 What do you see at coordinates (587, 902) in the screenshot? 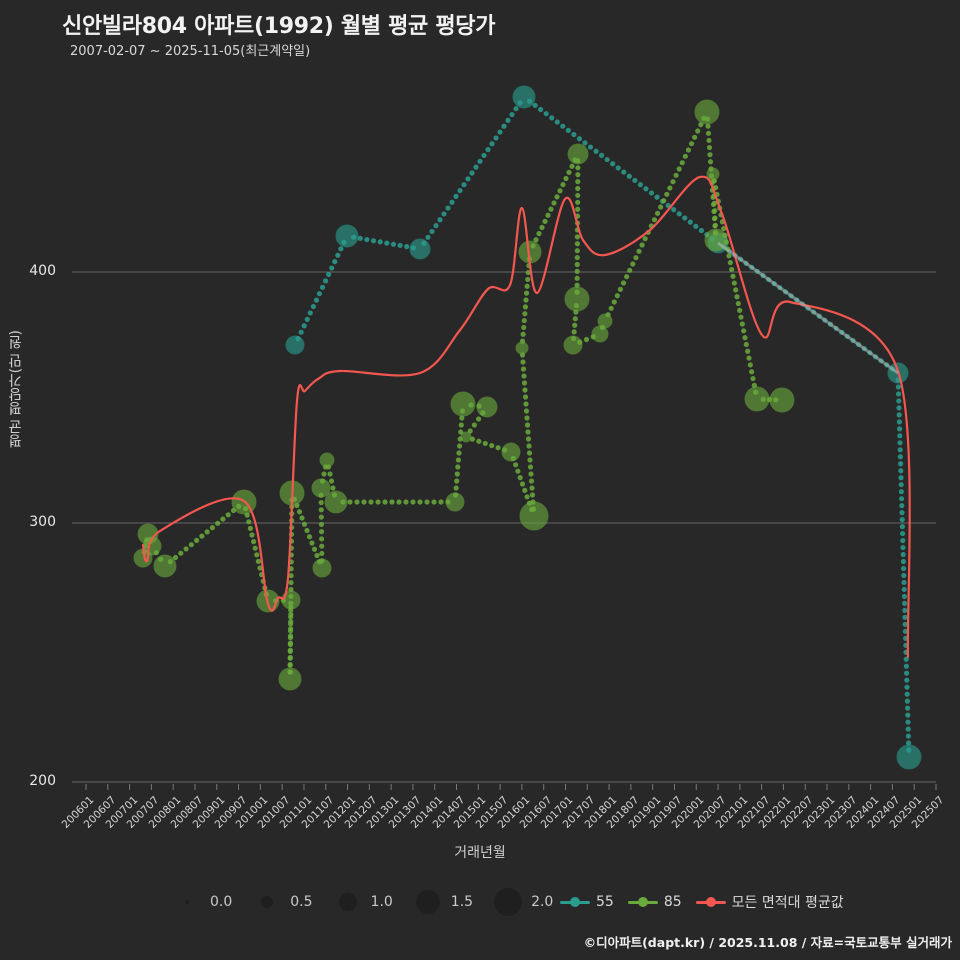
I see `legend-item-55: 55` at bounding box center [587, 902].